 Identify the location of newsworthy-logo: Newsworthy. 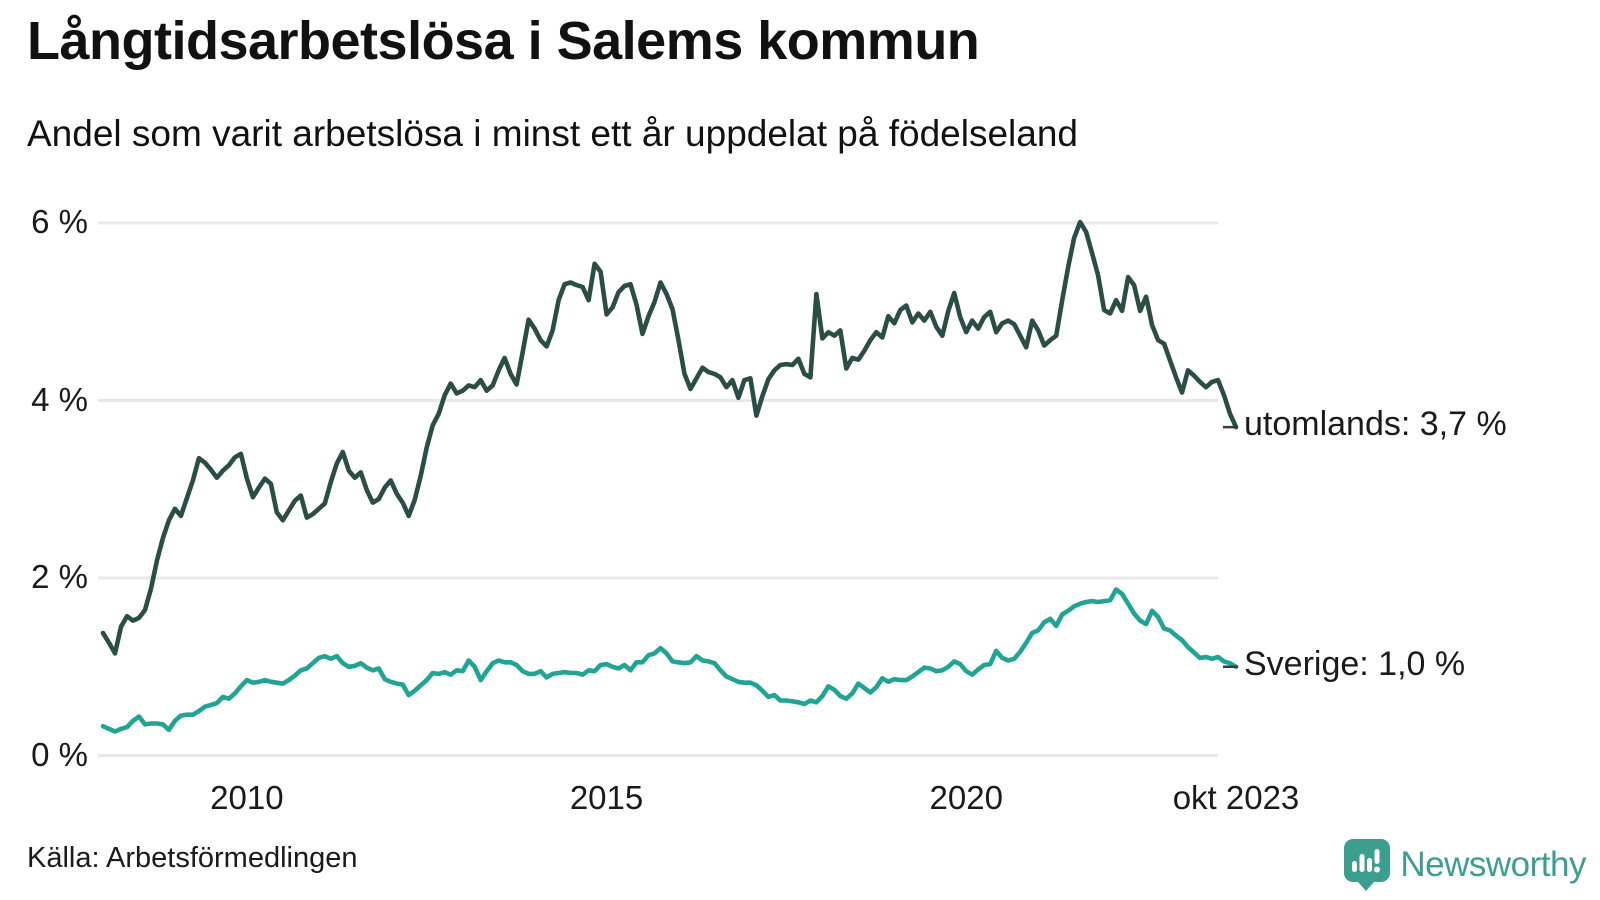
(1464, 865).